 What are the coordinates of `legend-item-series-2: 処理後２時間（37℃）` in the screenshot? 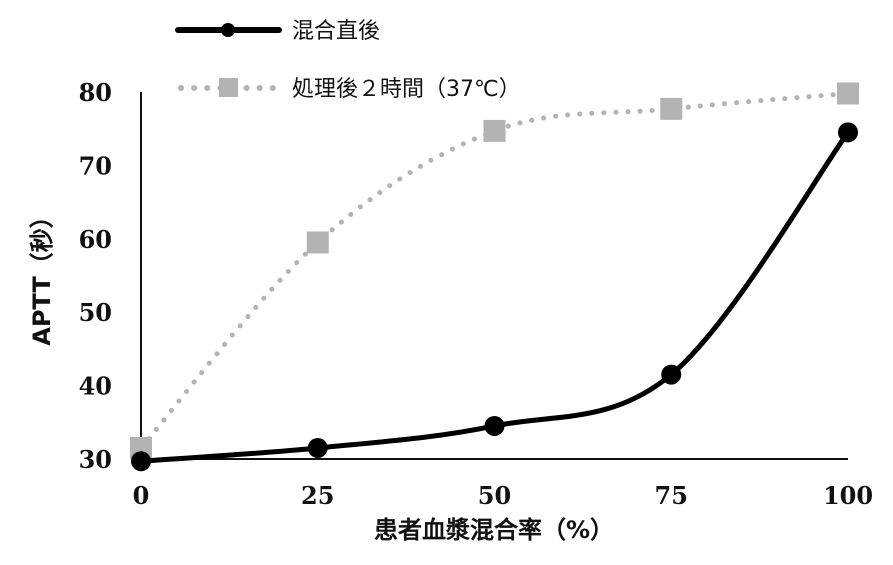 It's located at (349, 89).